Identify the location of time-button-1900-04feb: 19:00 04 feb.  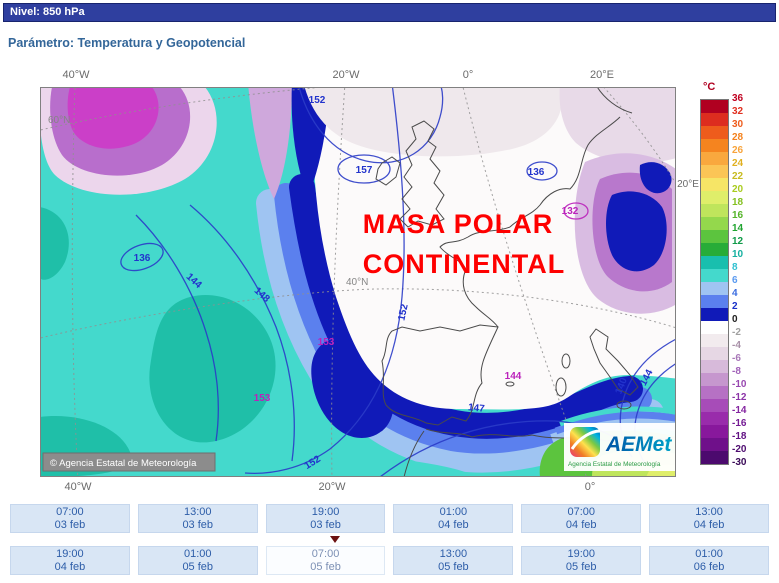
(70, 560).